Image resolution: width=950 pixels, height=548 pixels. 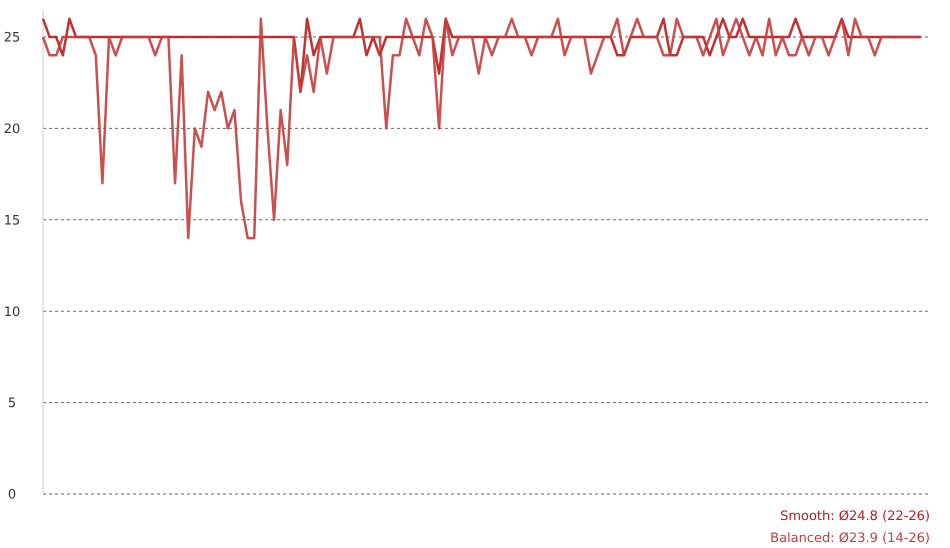 I want to click on y-tick-label: 10, so click(x=12, y=312).